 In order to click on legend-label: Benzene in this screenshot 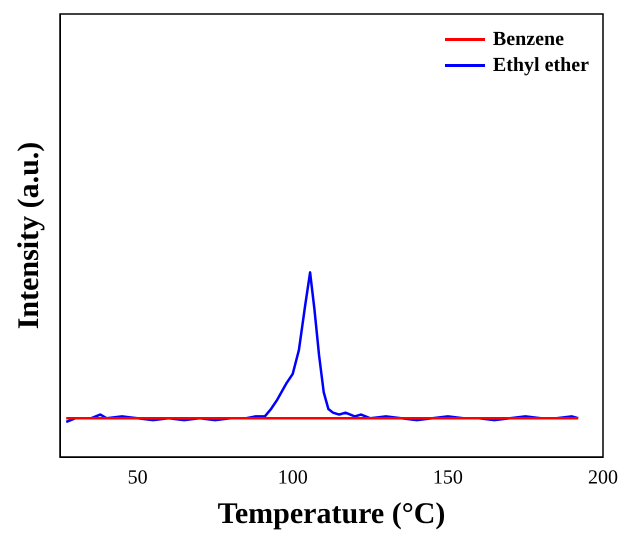, I will do `click(528, 39)`.